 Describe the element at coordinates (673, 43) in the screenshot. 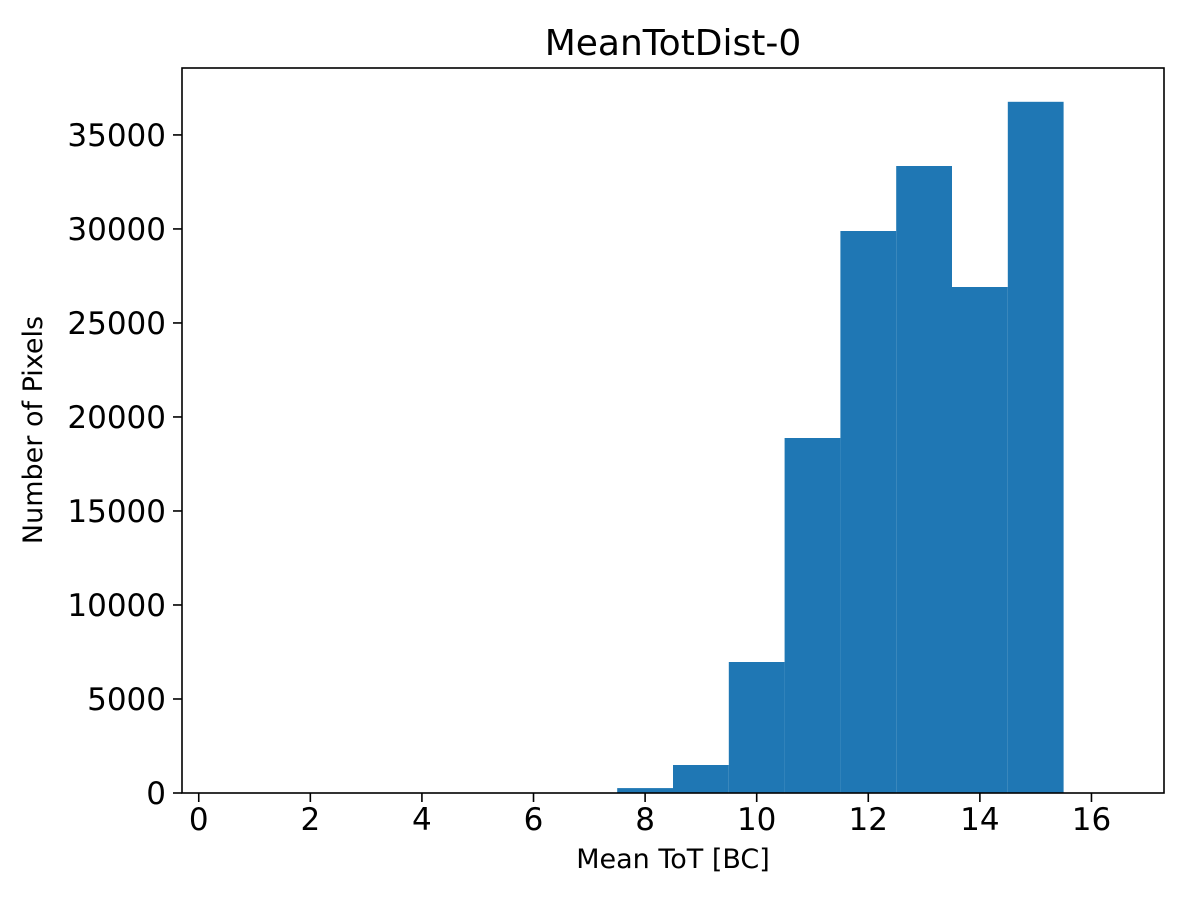

I see `chart-title: MeanTotDist-0` at that location.